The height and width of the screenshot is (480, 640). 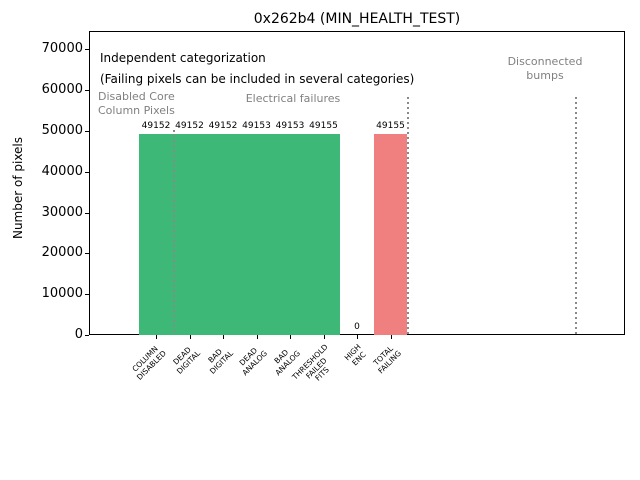 What do you see at coordinates (62, 171) in the screenshot?
I see `y-tick-label: 40000` at bounding box center [62, 171].